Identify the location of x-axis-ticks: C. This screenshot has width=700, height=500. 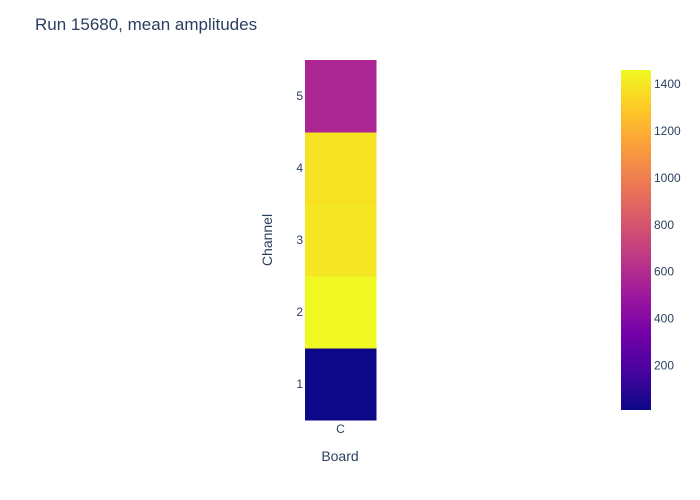
(340, 429).